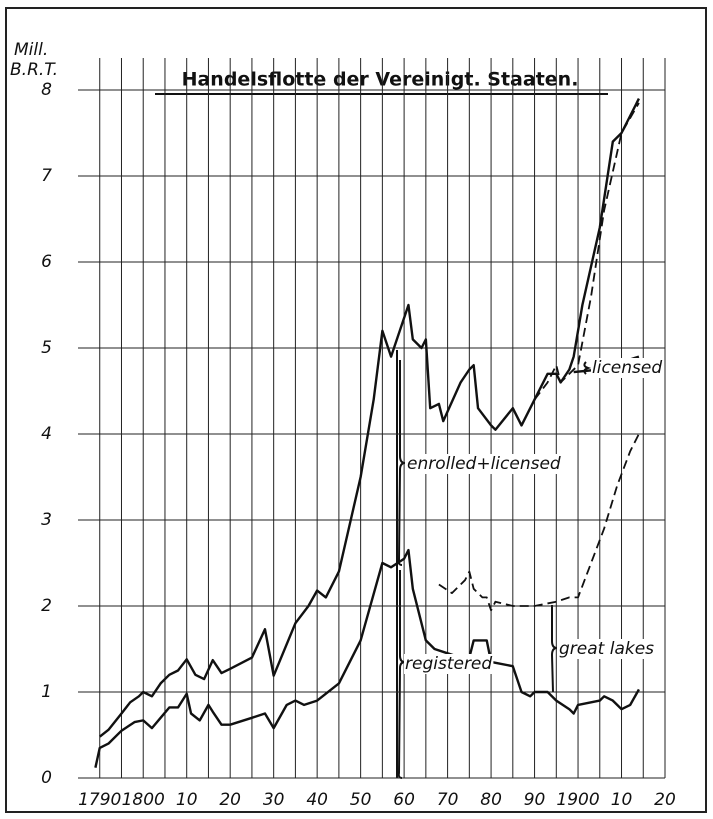 This screenshot has width=713, height=819. Describe the element at coordinates (404, 800) in the screenshot. I see `x-tick-label: 60` at that location.